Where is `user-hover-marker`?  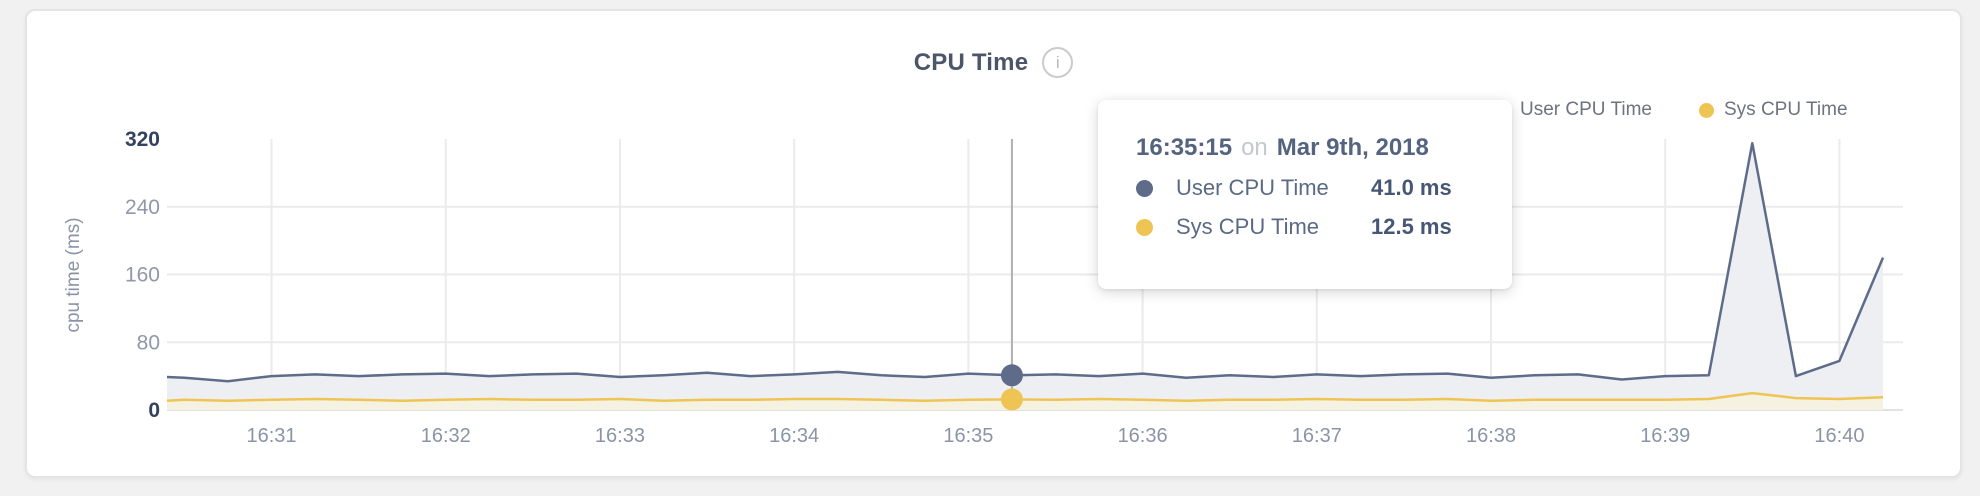
user-hover-marker is located at coordinates (1011, 375).